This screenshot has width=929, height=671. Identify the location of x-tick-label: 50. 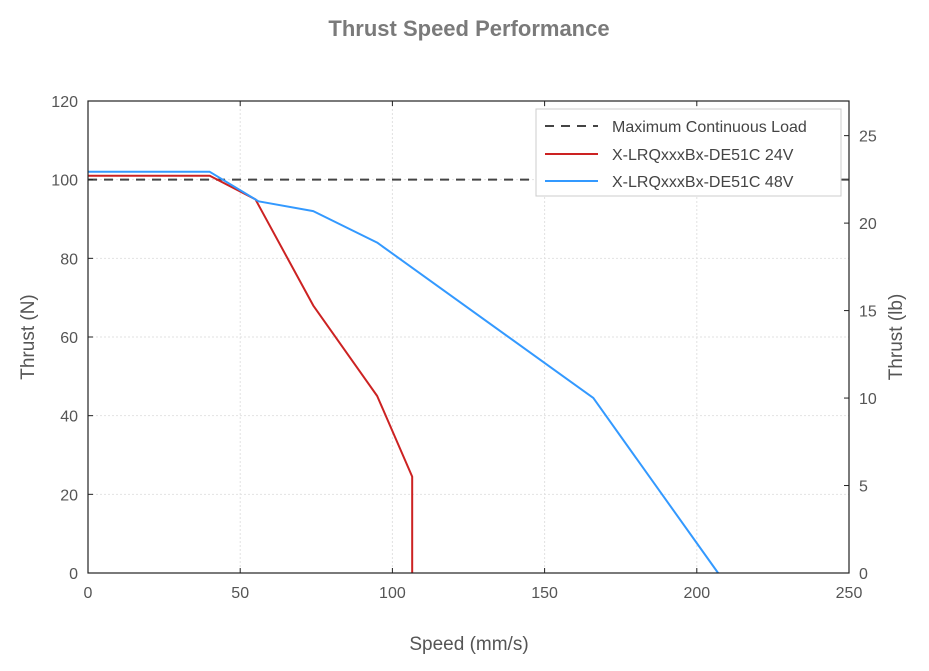
(240, 593).